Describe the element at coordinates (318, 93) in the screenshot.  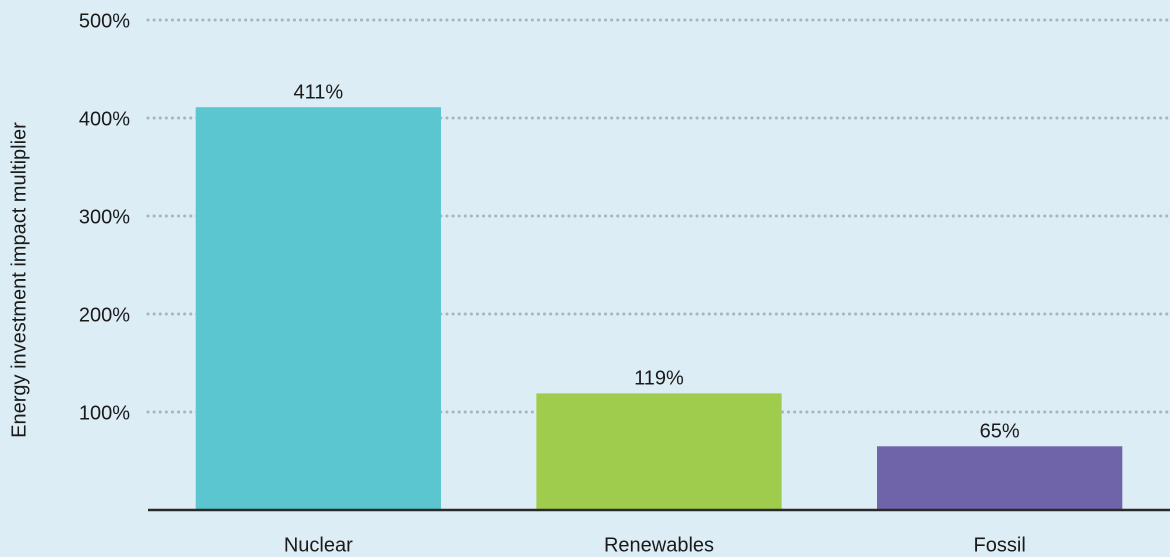
I see `value-label: 411%` at that location.